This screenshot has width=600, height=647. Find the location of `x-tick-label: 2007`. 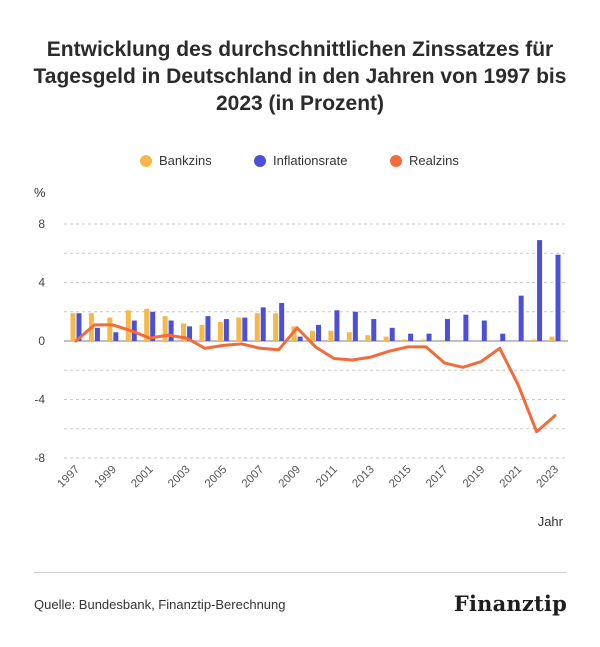

x-tick-label: 2007 is located at coordinates (253, 477).